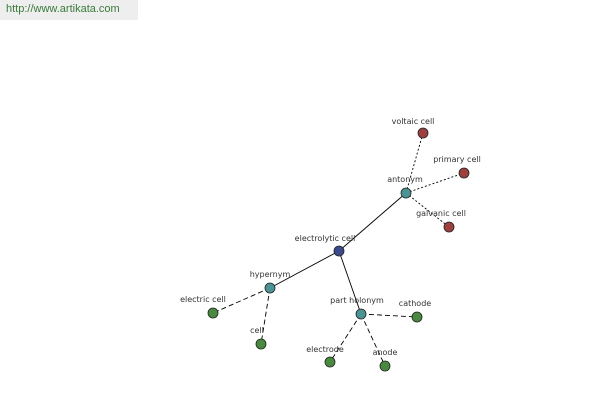  I want to click on node-label: electrolytic cell, so click(325, 238).